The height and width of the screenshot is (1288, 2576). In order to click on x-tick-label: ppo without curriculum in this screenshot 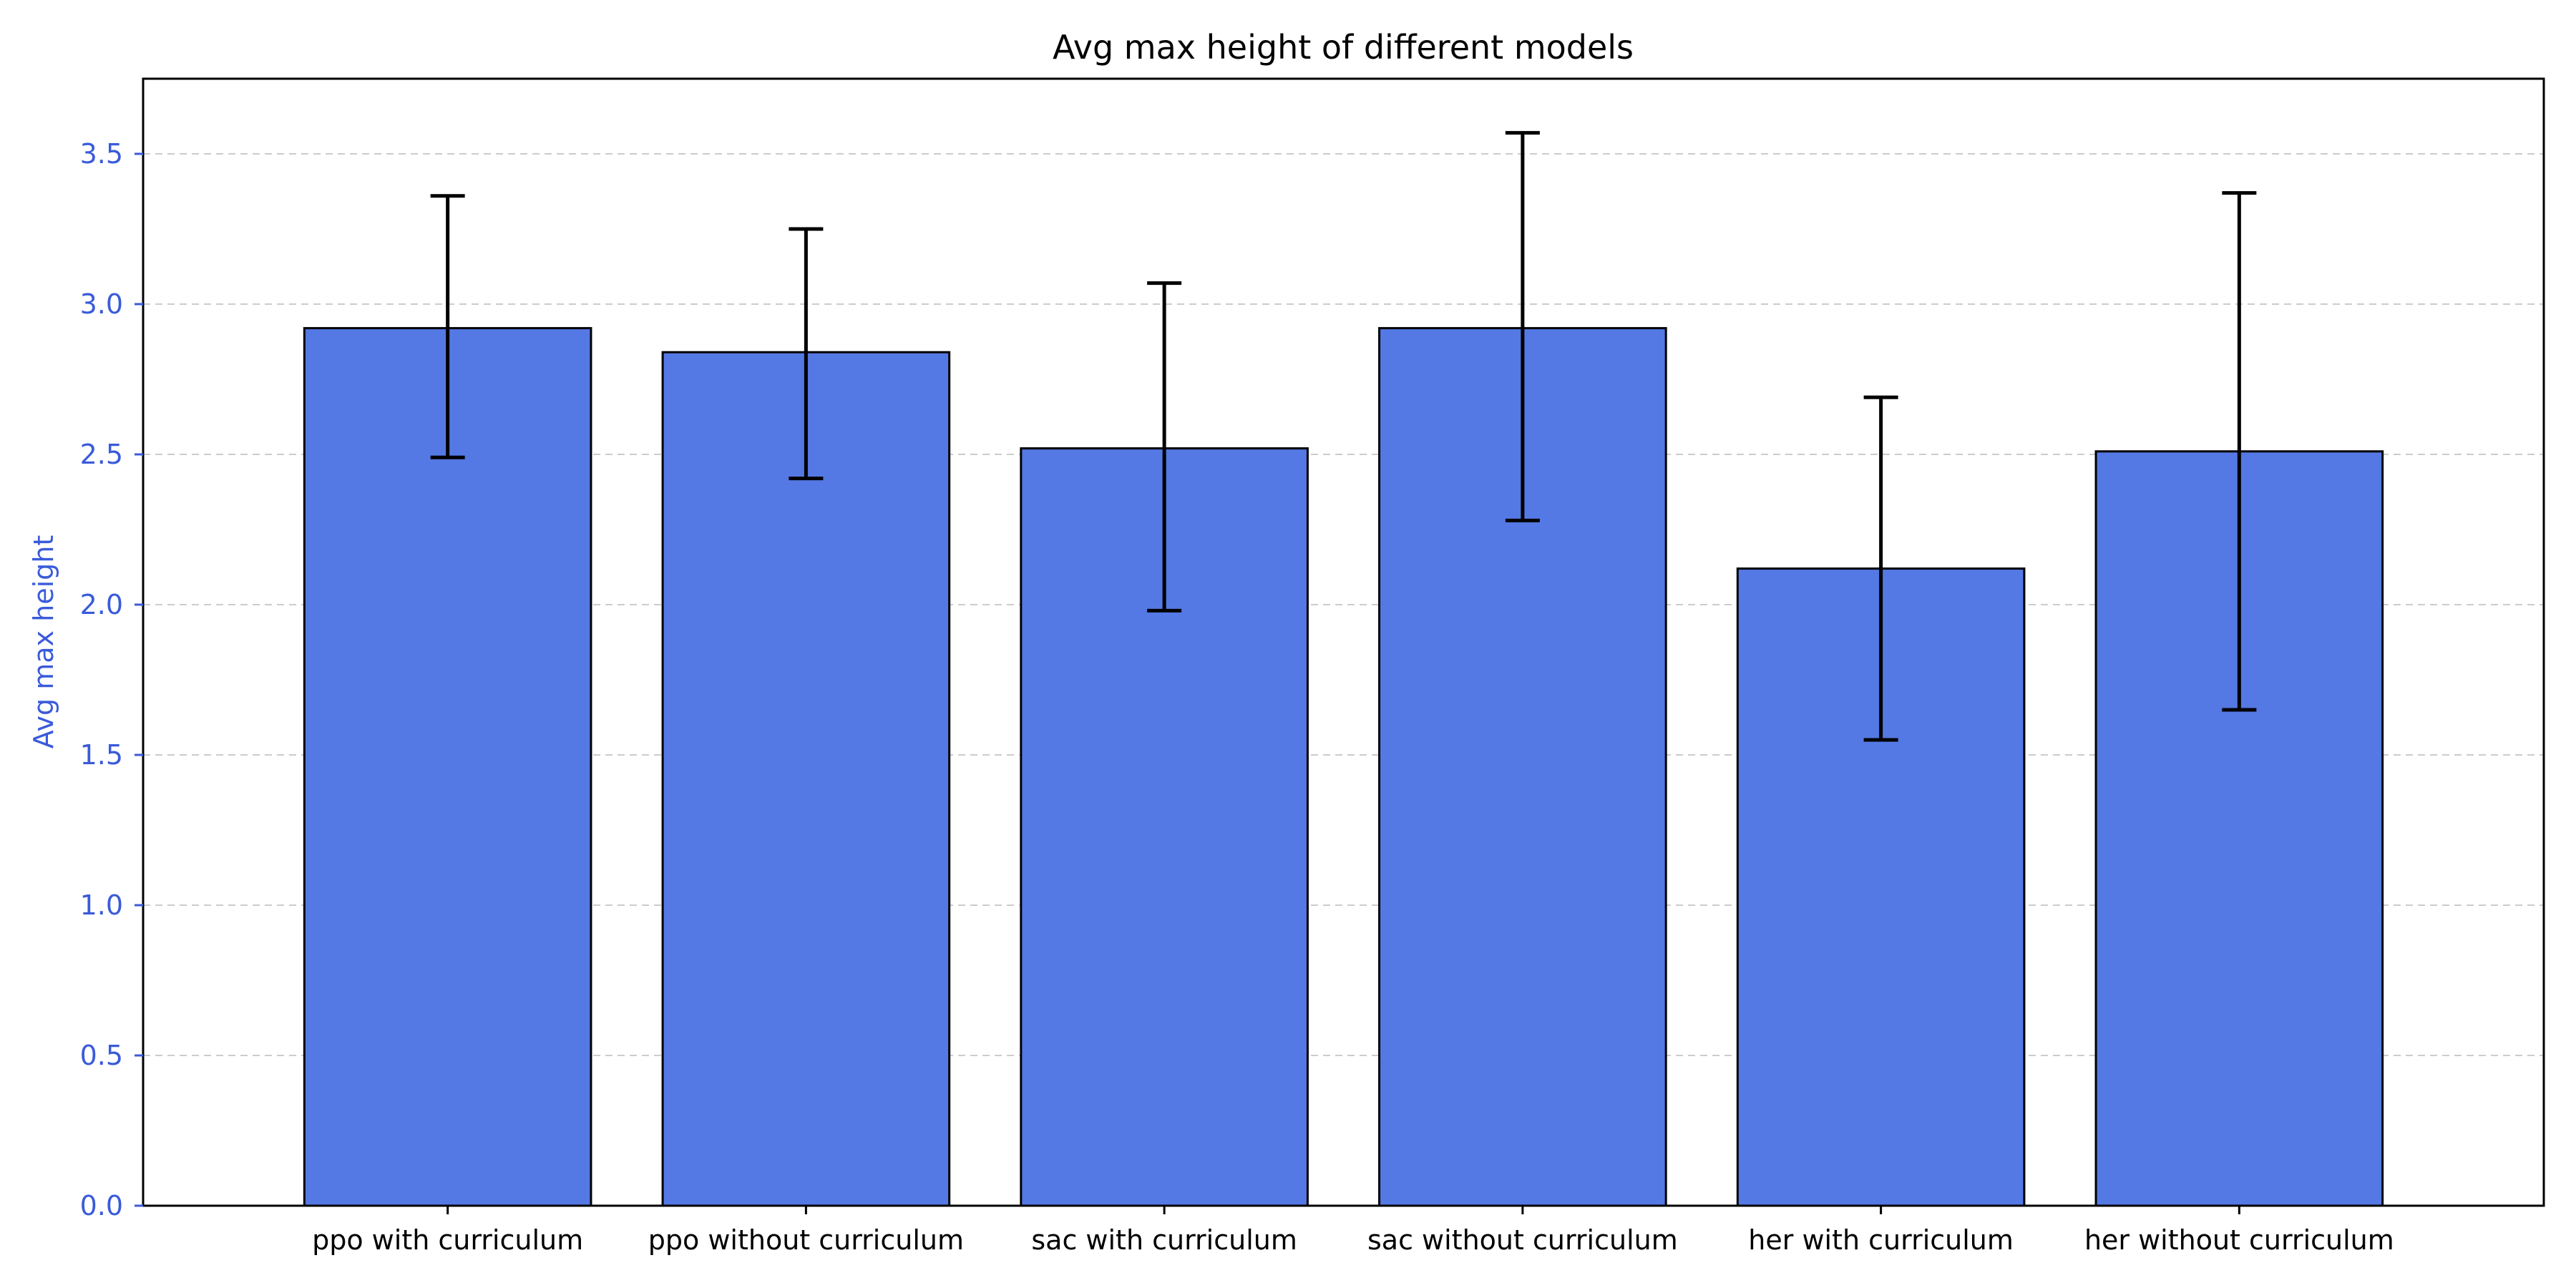, I will do `click(806, 1240)`.